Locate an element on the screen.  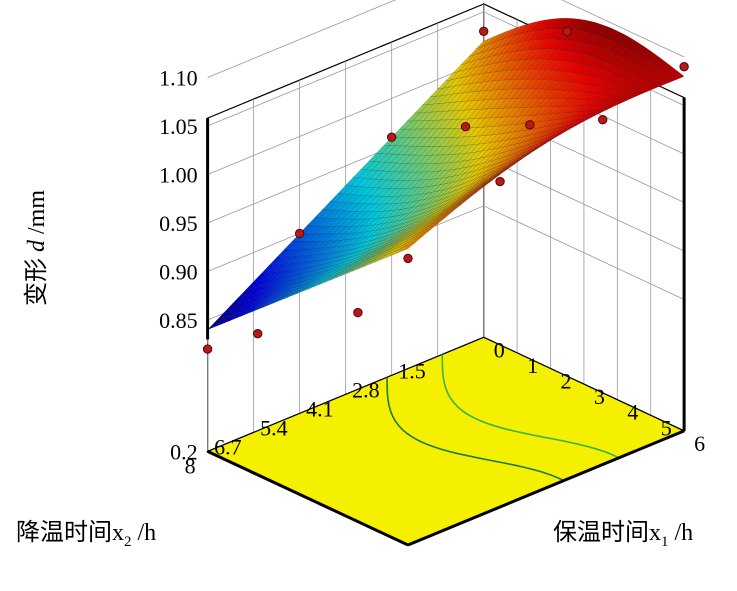
z-tick-label: 0.95 is located at coordinates (178, 223).